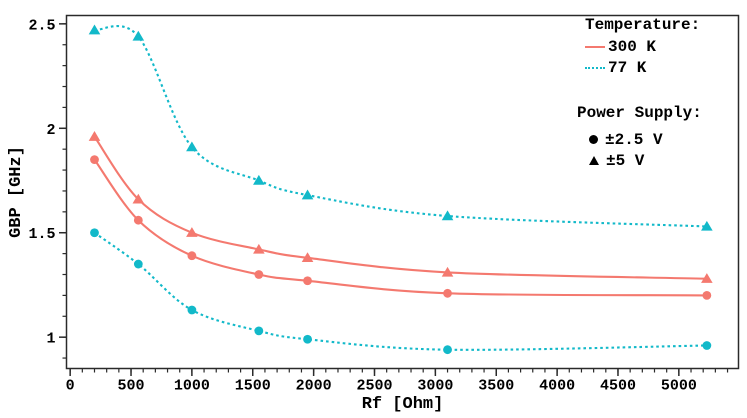  Describe the element at coordinates (659, 67) in the screenshot. I see `legend-entry-77k: 77 K` at that location.